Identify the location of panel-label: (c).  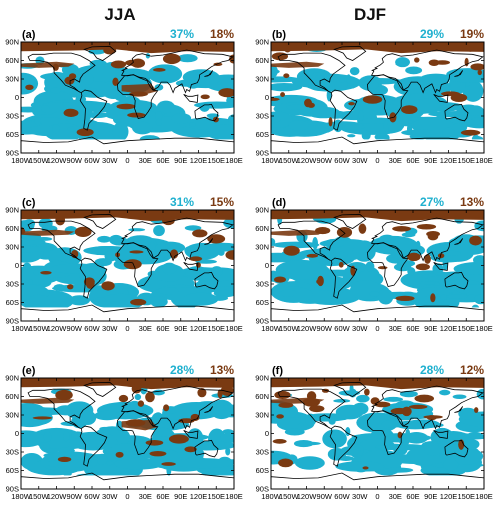
(29, 203).